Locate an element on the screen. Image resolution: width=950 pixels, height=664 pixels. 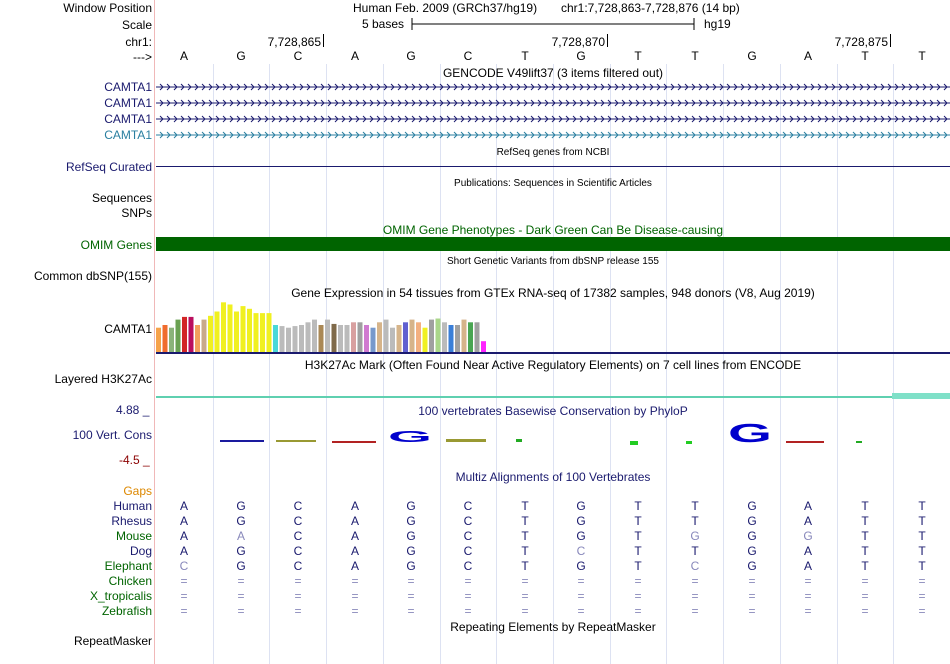
chr-label: chr1: is located at coordinates (138, 42).